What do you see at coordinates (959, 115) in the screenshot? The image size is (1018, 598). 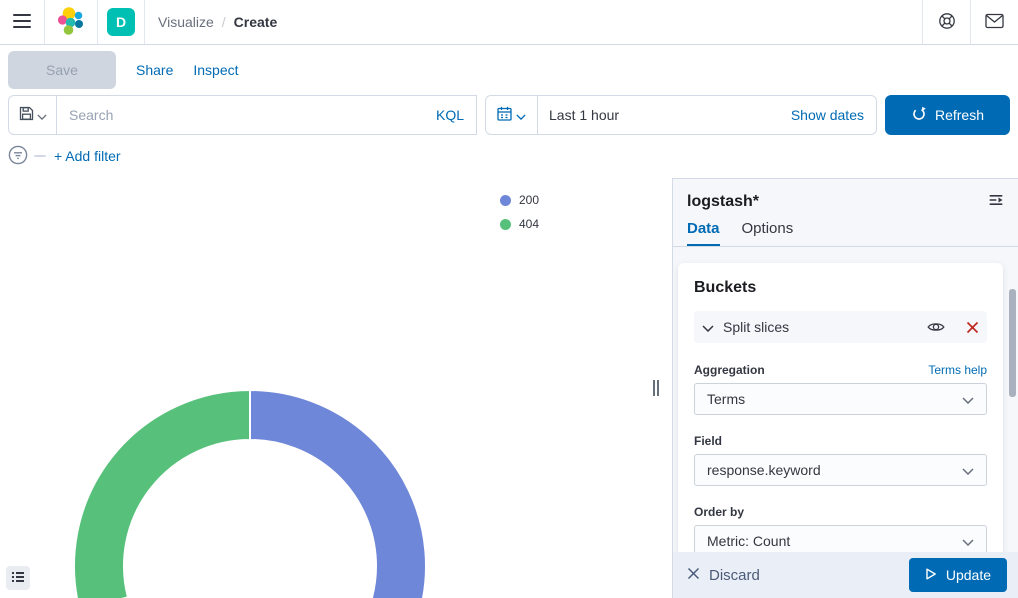 I see `refresh-label: Refresh` at bounding box center [959, 115].